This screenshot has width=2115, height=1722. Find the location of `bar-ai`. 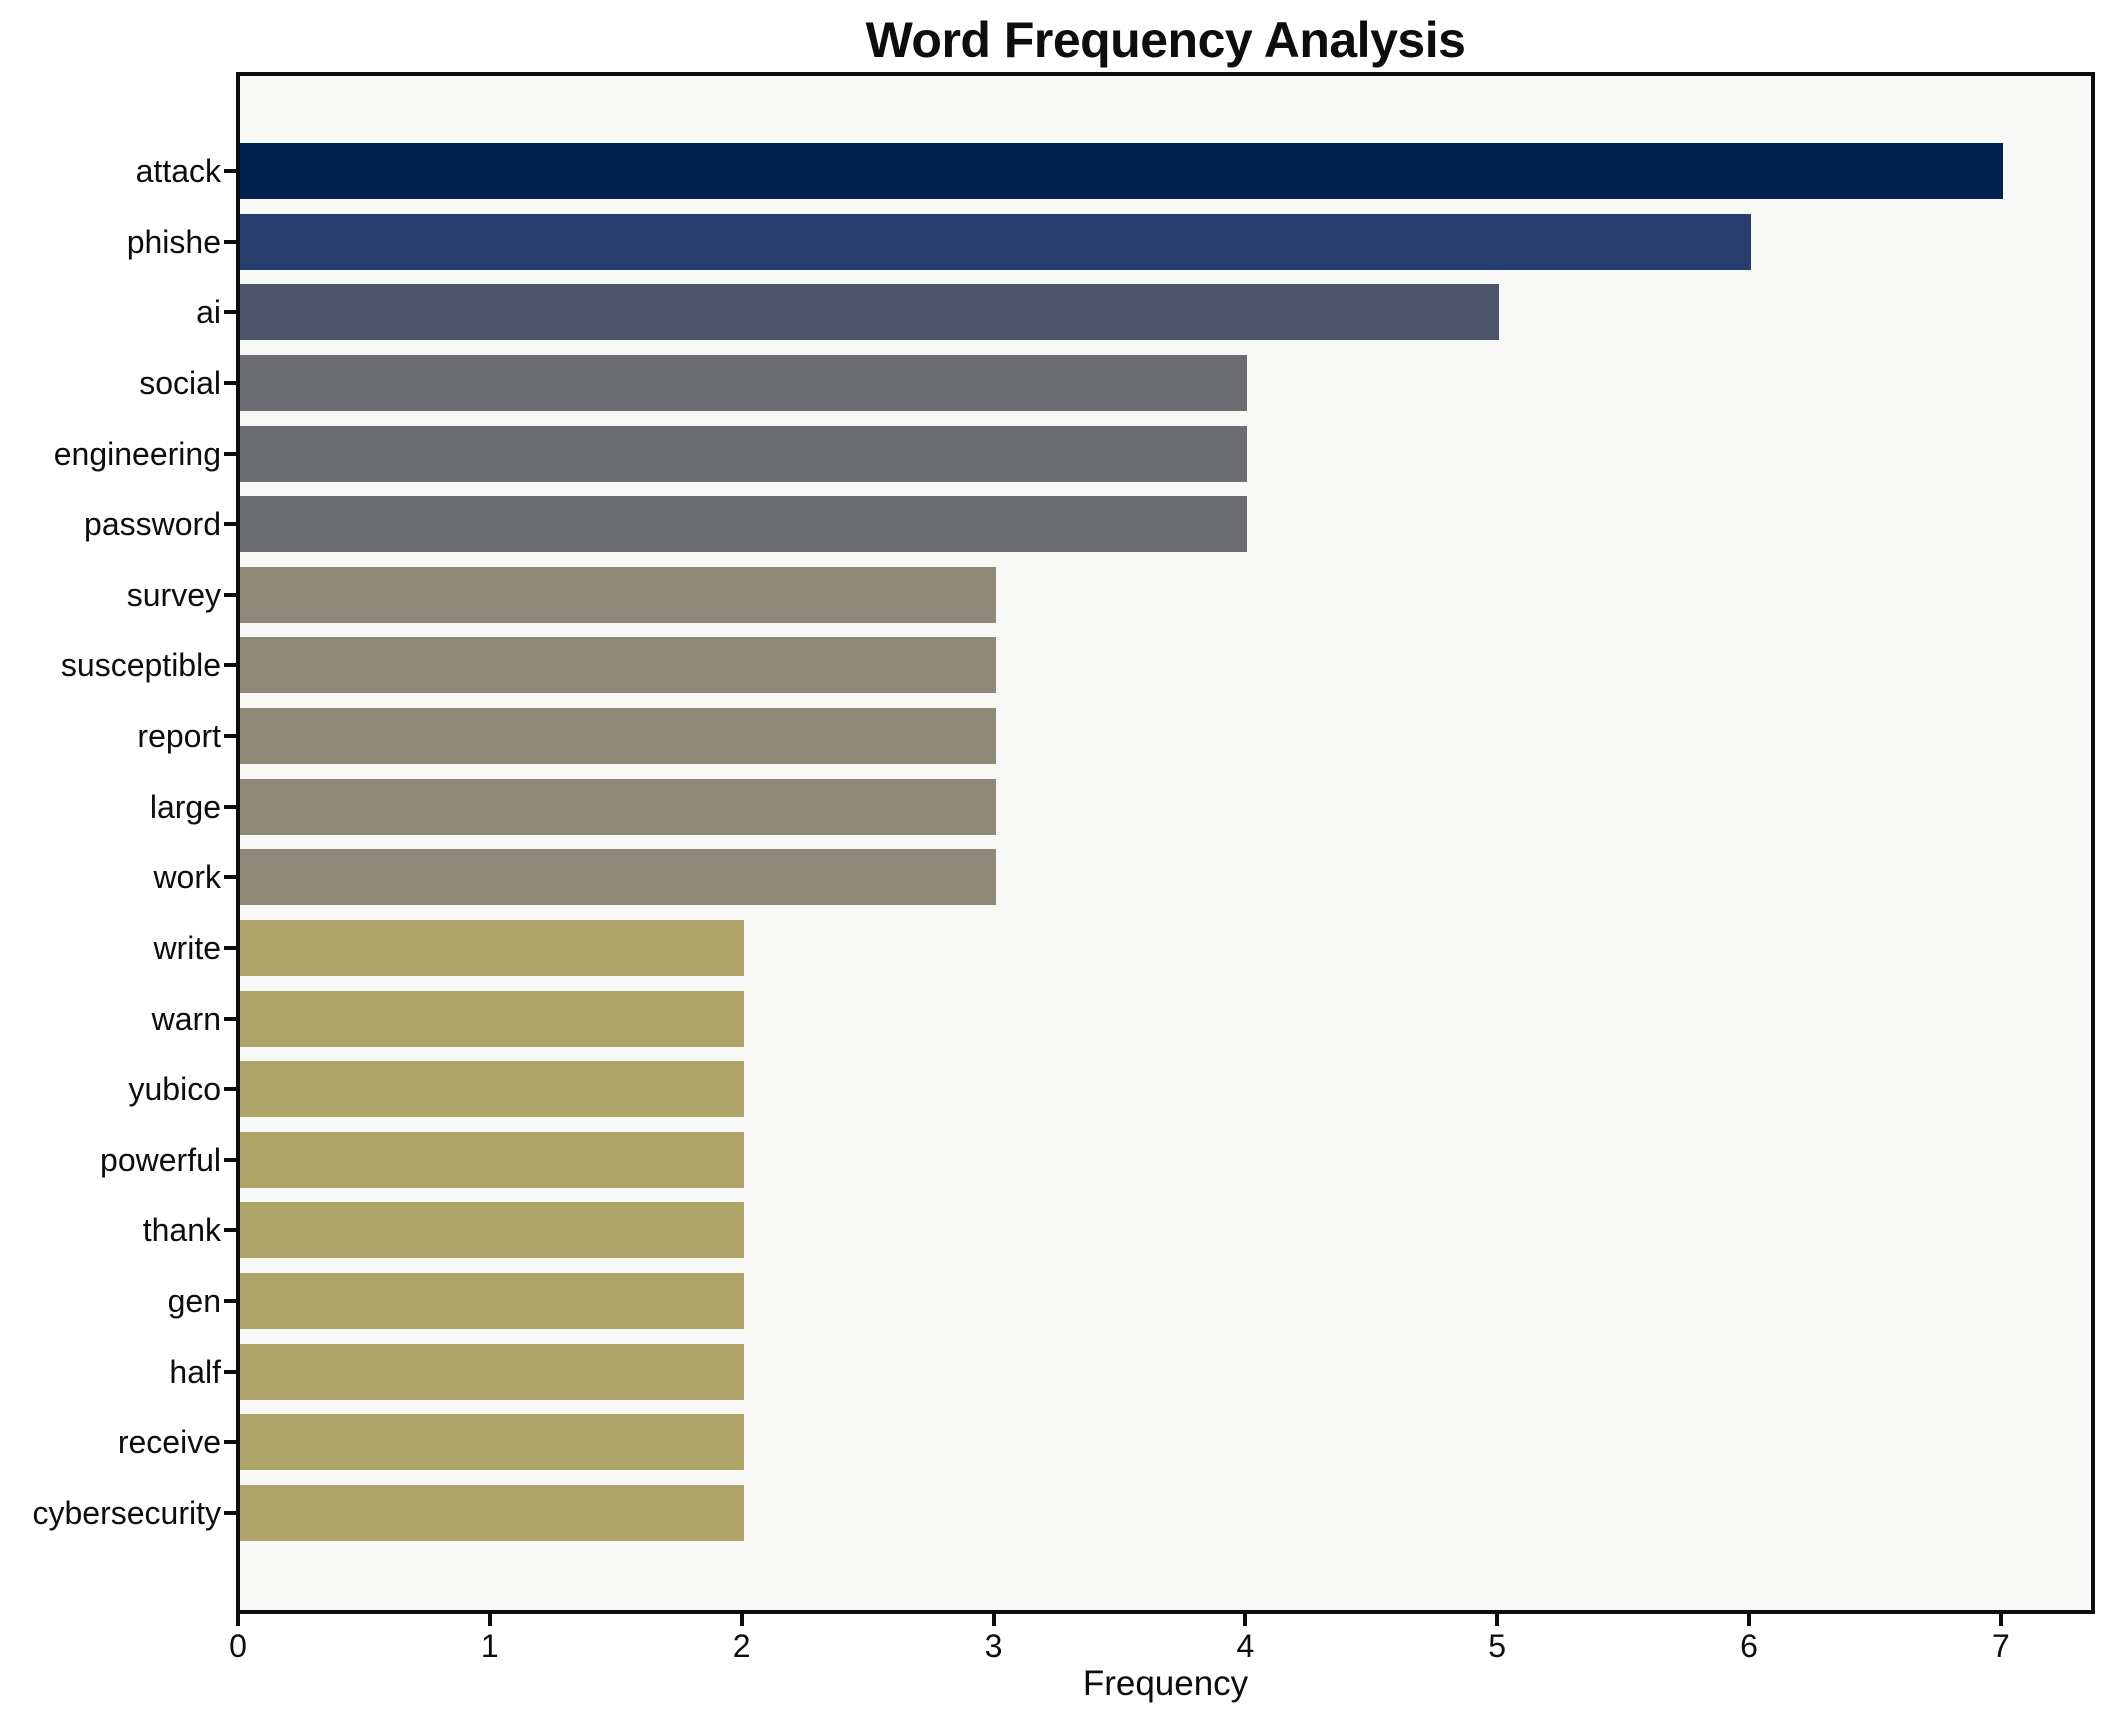

bar-ai is located at coordinates (870, 312).